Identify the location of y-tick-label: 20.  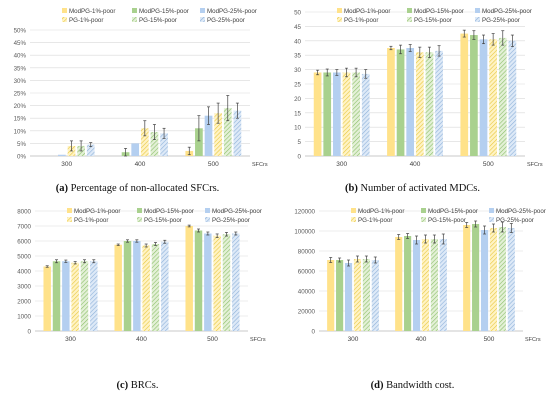
(297, 99).